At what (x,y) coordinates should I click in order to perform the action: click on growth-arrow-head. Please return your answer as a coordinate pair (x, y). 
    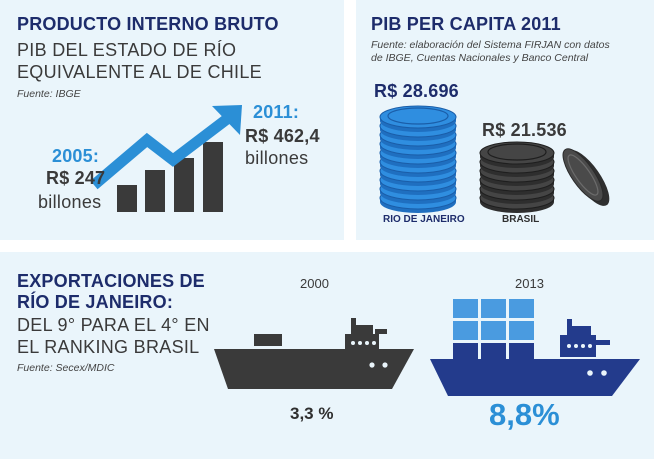
    Looking at the image, I should click on (227, 120).